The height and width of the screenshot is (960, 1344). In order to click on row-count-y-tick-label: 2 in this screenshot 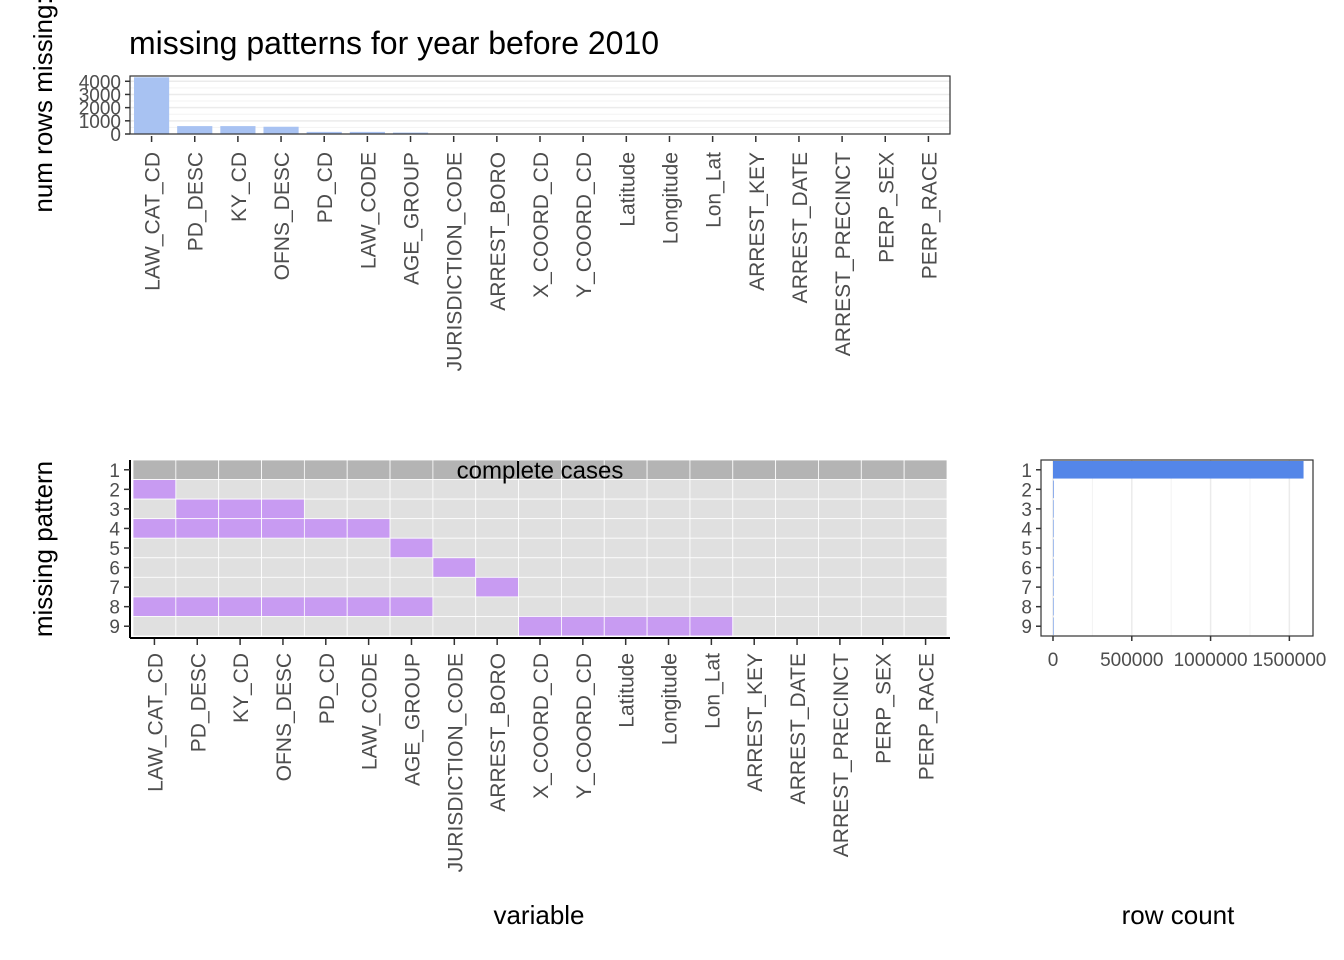, I will do `click(1026, 490)`.